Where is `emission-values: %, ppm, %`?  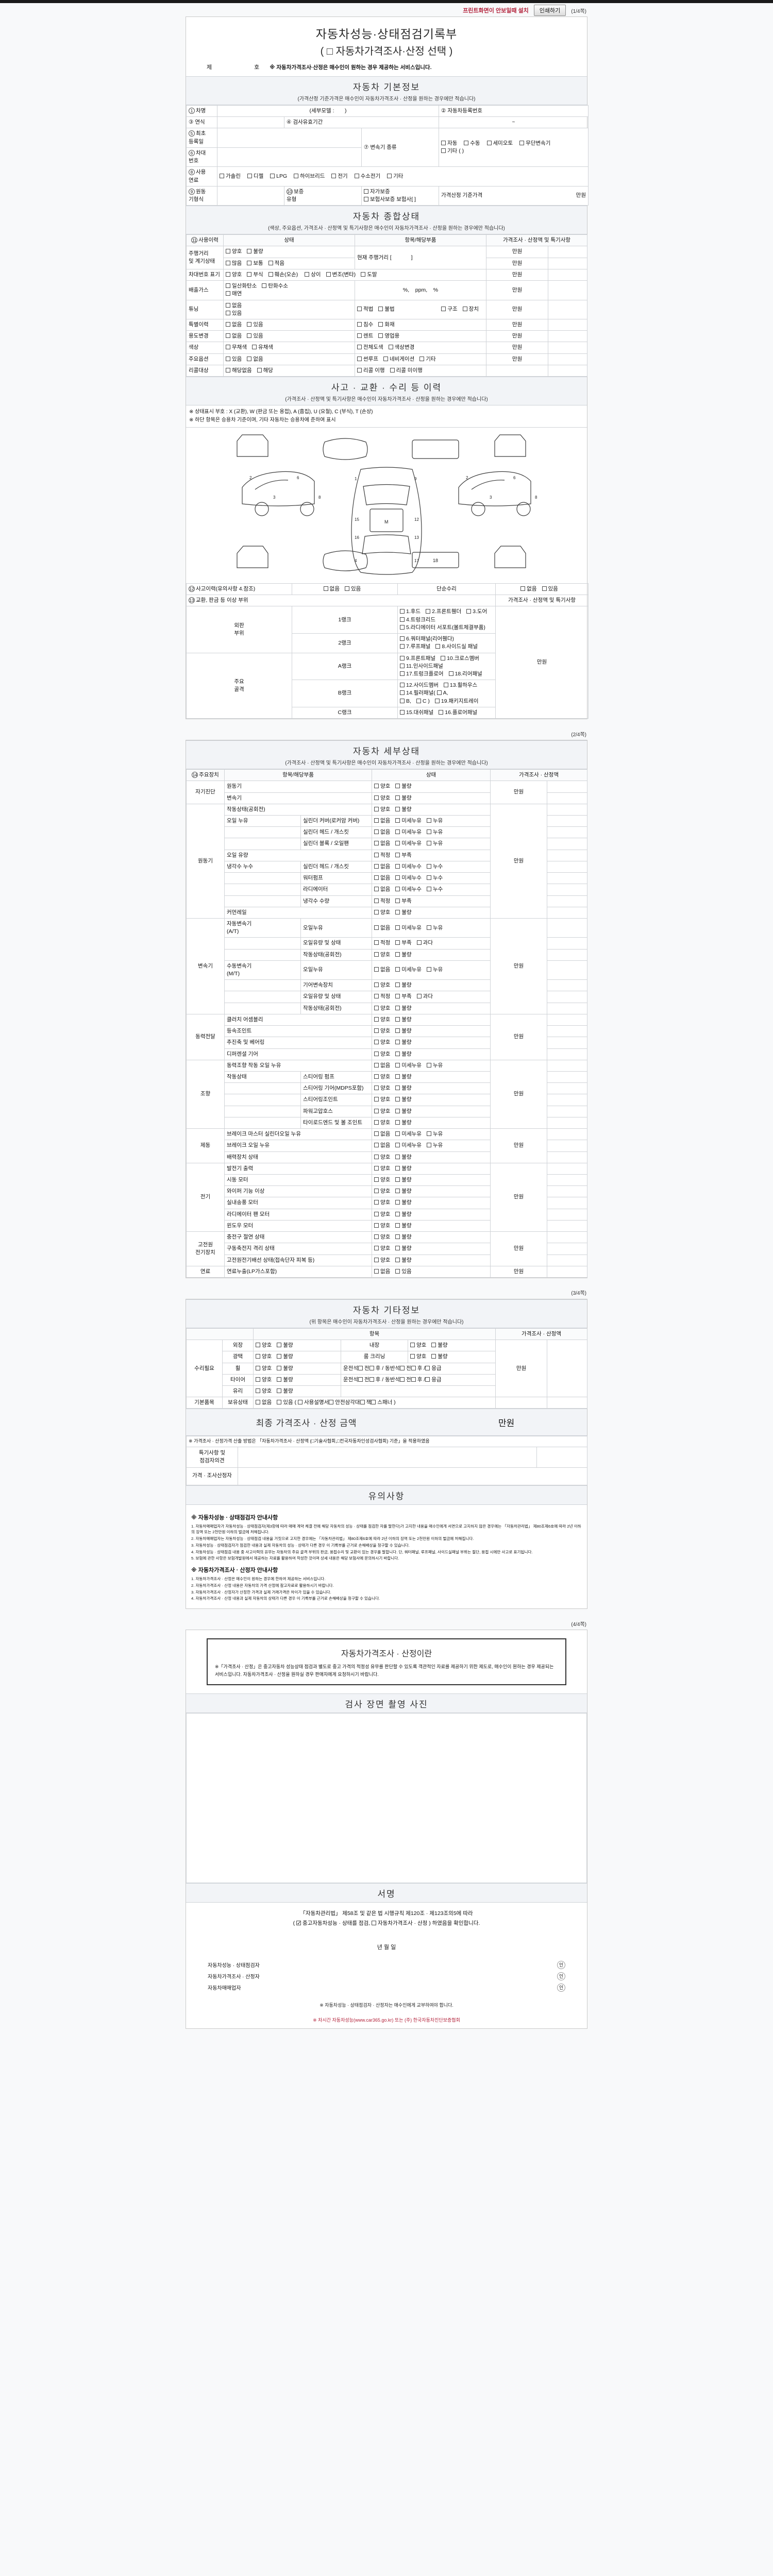
emission-values: %, ppm, % is located at coordinates (420, 290).